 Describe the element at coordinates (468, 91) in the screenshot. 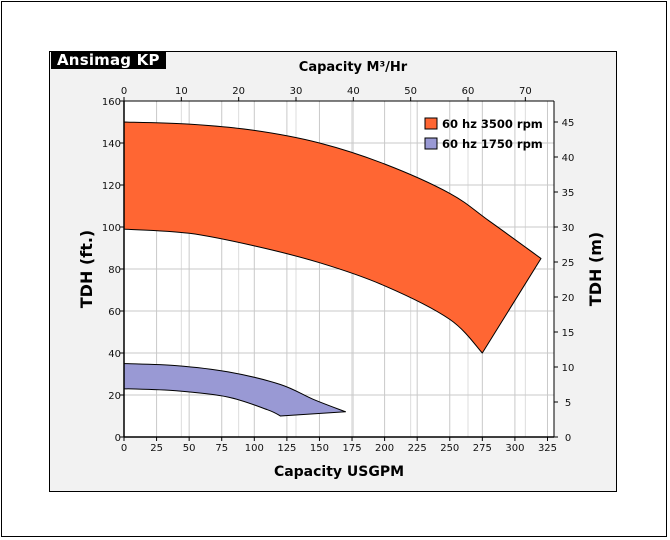

I see `x2-tick-label: 60` at that location.